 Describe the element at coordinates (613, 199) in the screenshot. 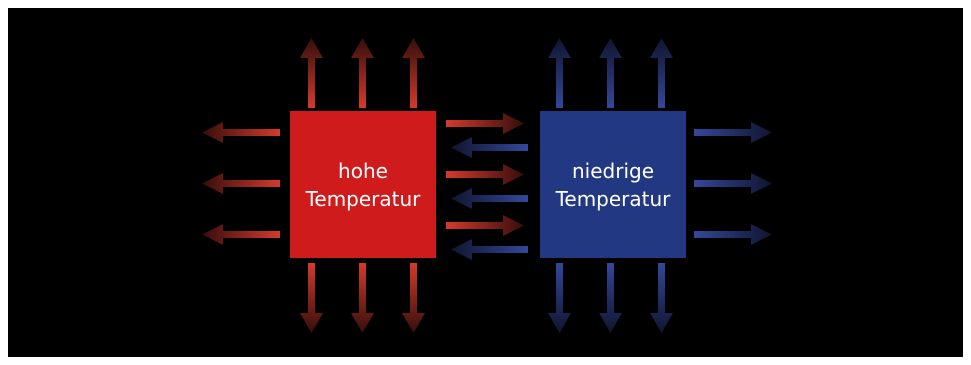

I see `cold-box-label-line2: Temperatur` at that location.